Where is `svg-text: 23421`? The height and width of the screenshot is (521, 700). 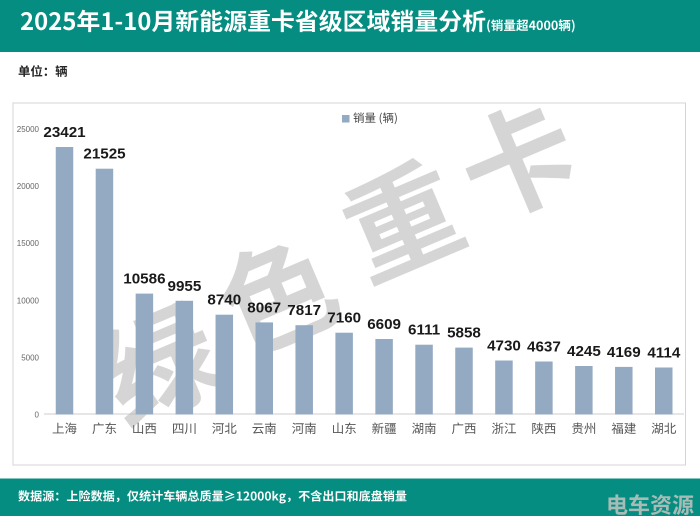 svg-text: 23421 is located at coordinates (64, 132).